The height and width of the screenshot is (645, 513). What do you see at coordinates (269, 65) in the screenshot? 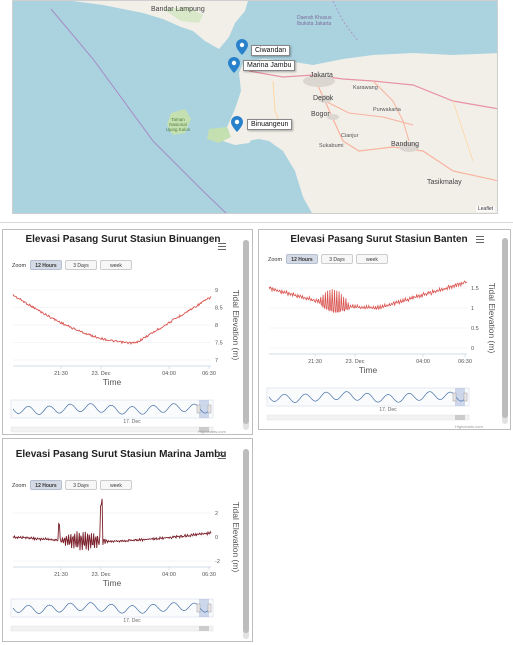
I see `marker-label-marina-jambu: Marina Jambu` at bounding box center [269, 65].